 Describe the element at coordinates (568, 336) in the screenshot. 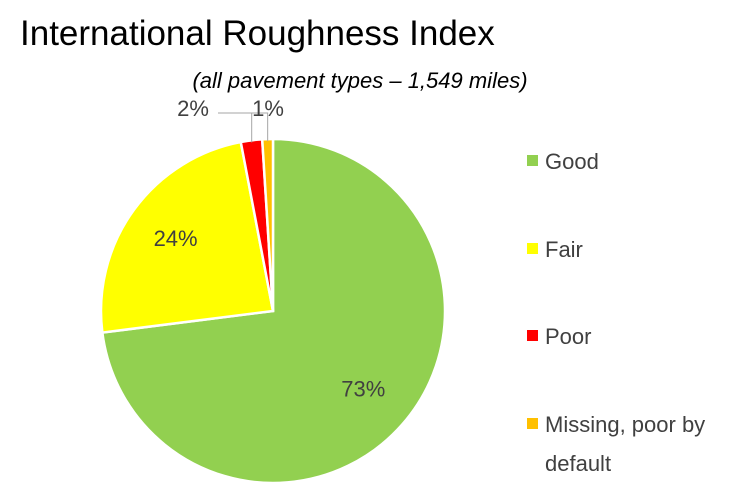

I see `legend-label: Poor` at that location.